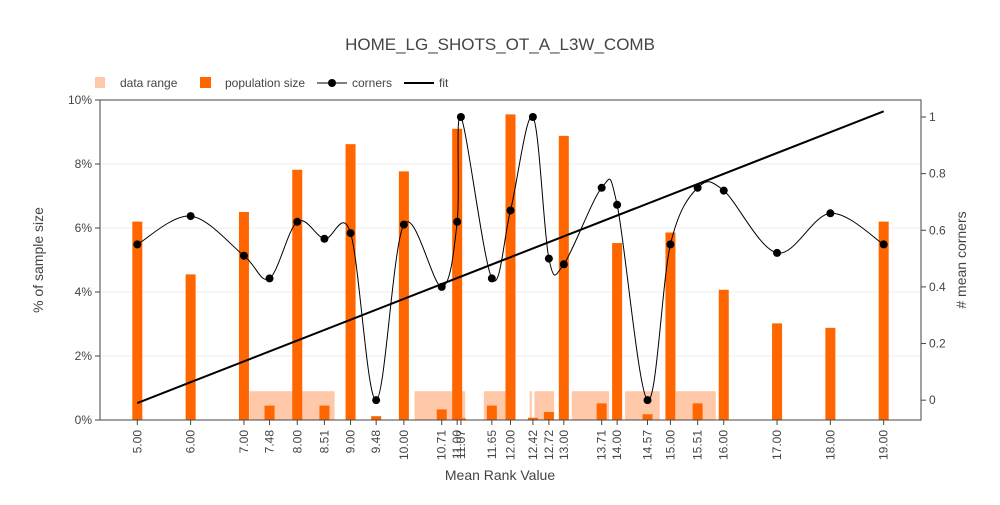 This screenshot has width=1000, height=505. I want to click on x-tick-label: 10.71, so click(442, 445).